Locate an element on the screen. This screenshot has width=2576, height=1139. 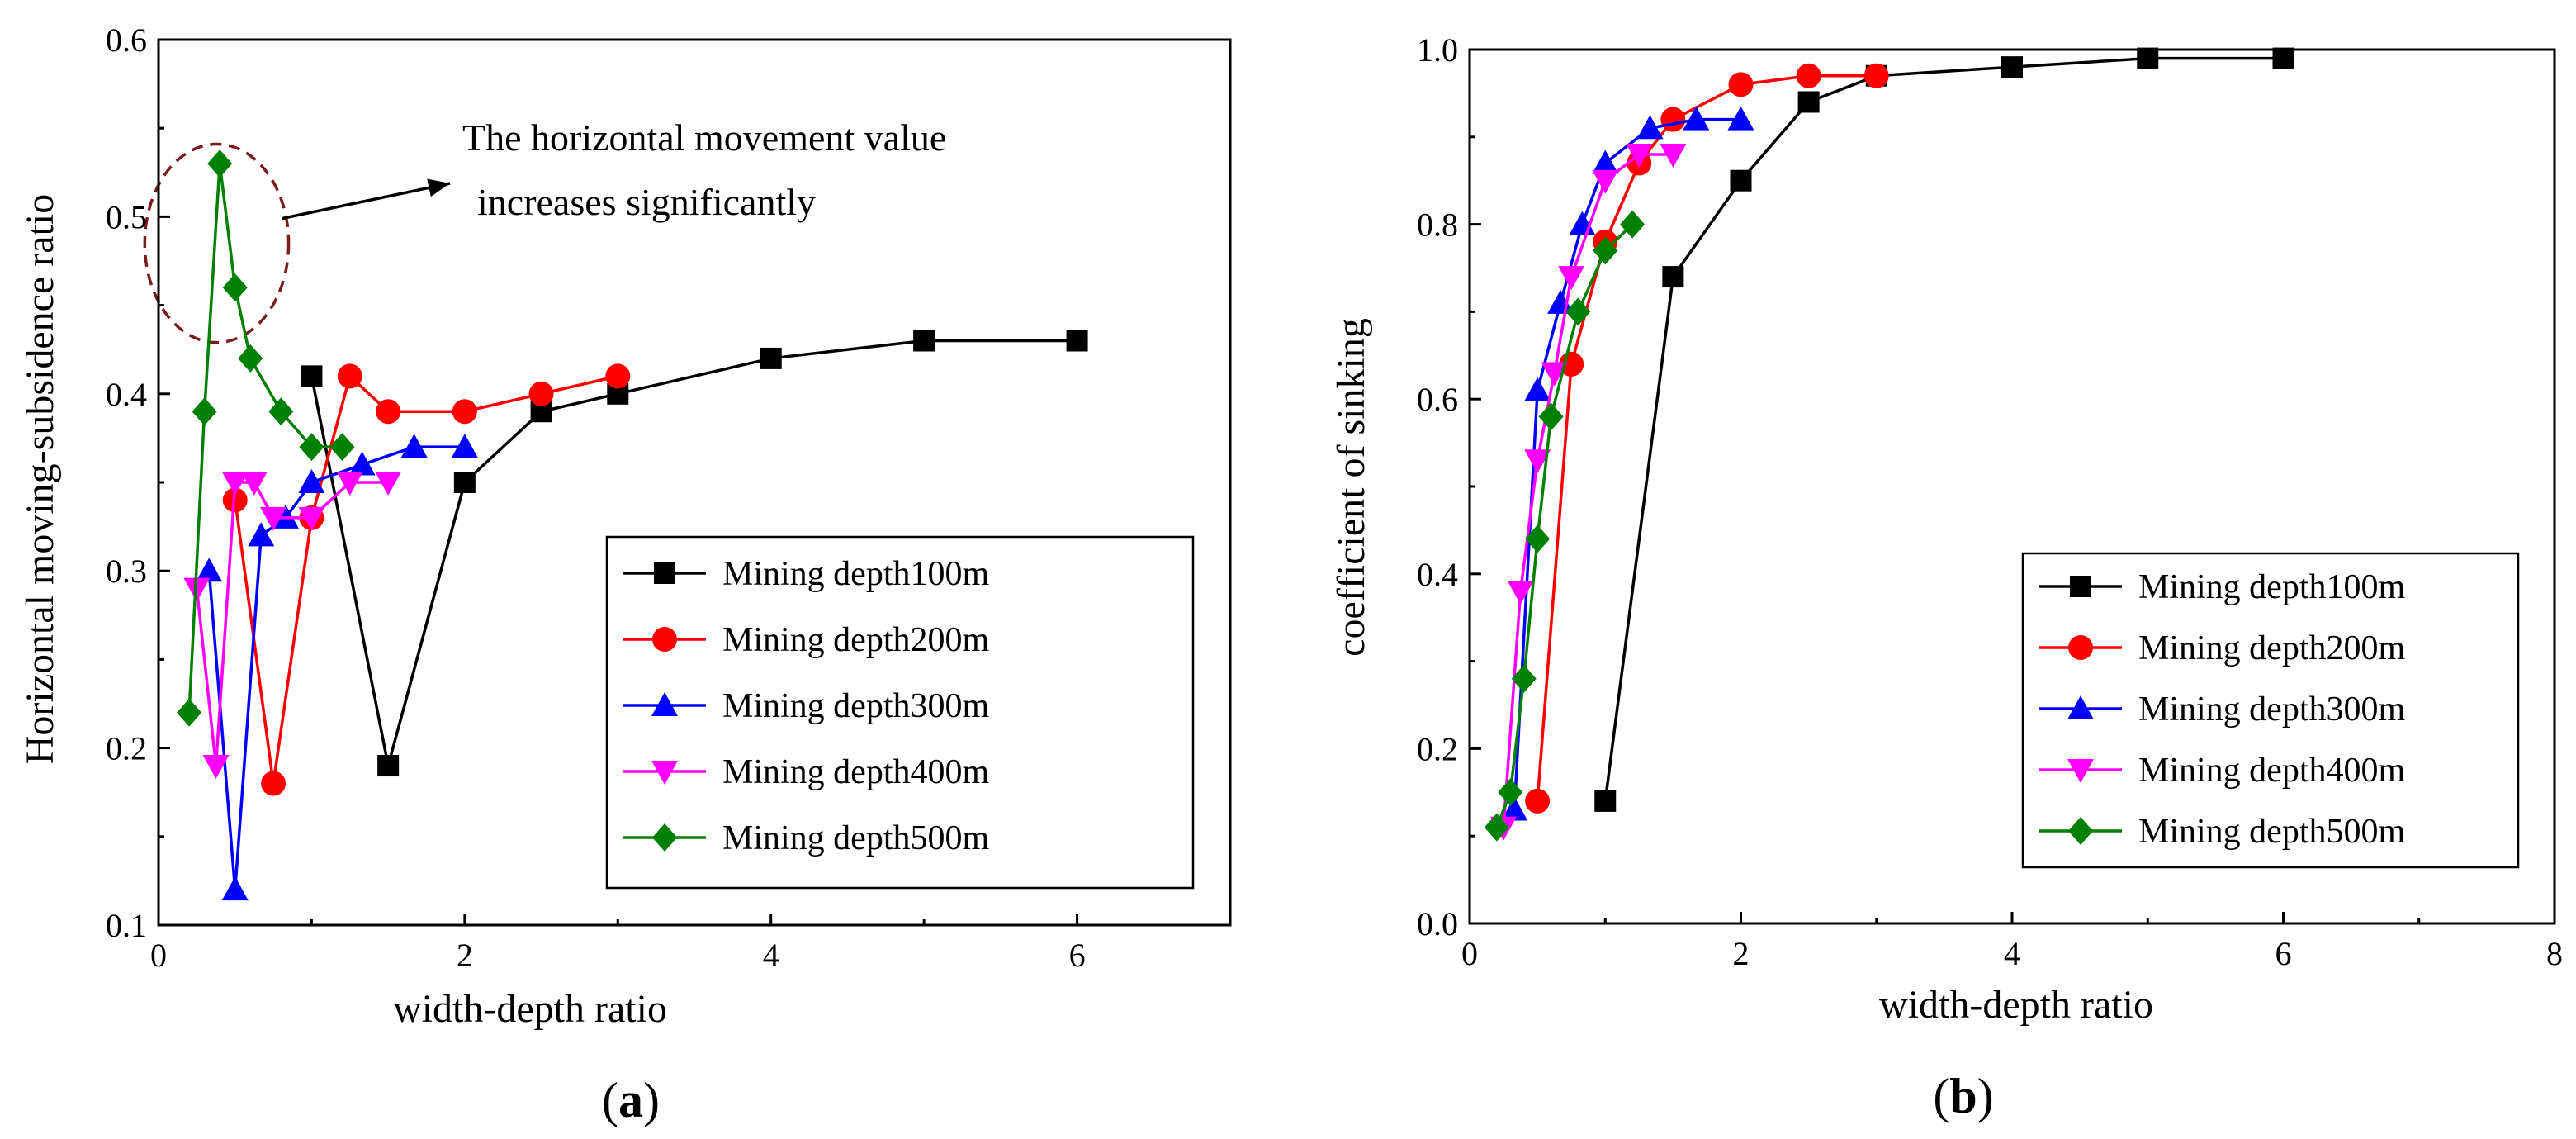
panel-label-b: (b) is located at coordinates (1963, 1096).